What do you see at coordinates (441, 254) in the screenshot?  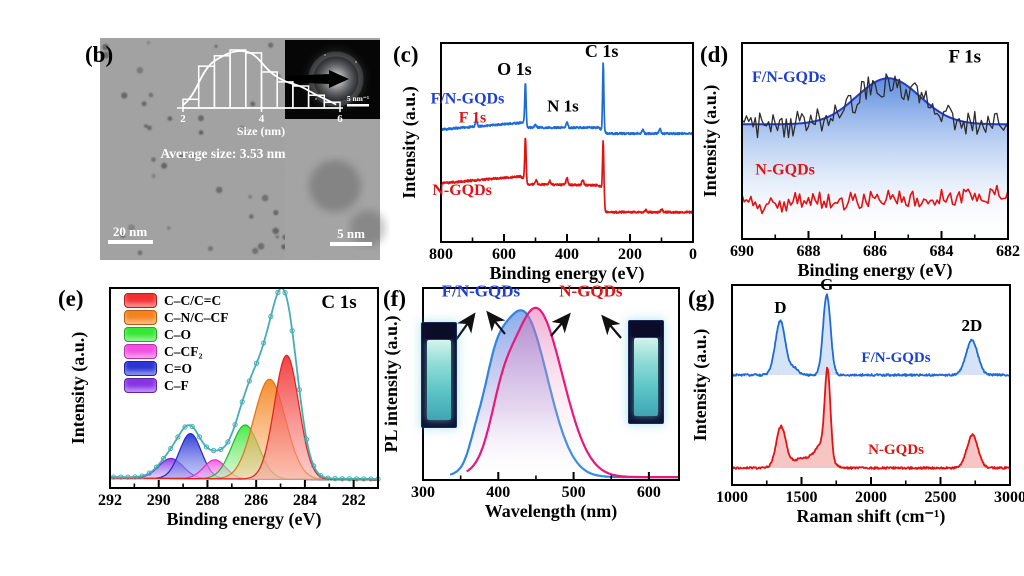 I see `x-tick-label: 800` at bounding box center [441, 254].